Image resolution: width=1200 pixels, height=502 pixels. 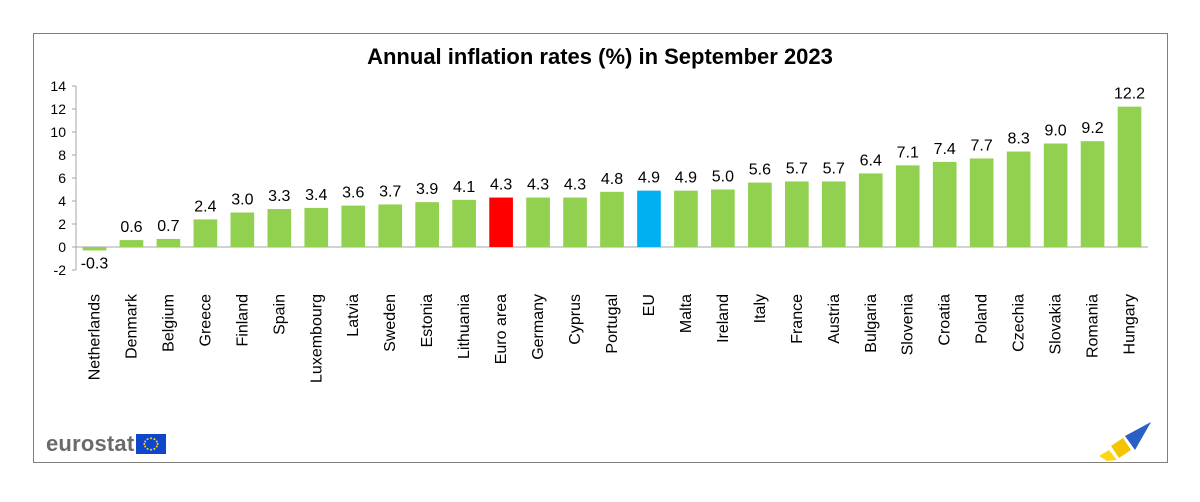 I want to click on category-label: Euro area, so click(x=501, y=329).